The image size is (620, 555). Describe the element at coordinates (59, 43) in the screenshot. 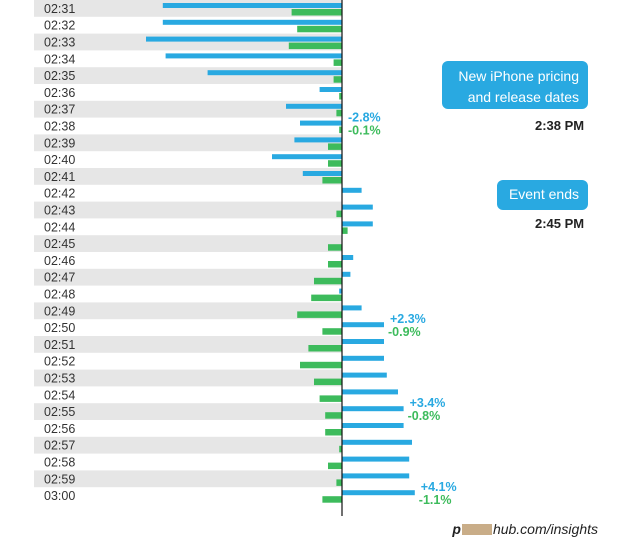

I see `time-label: 02:33` at that location.